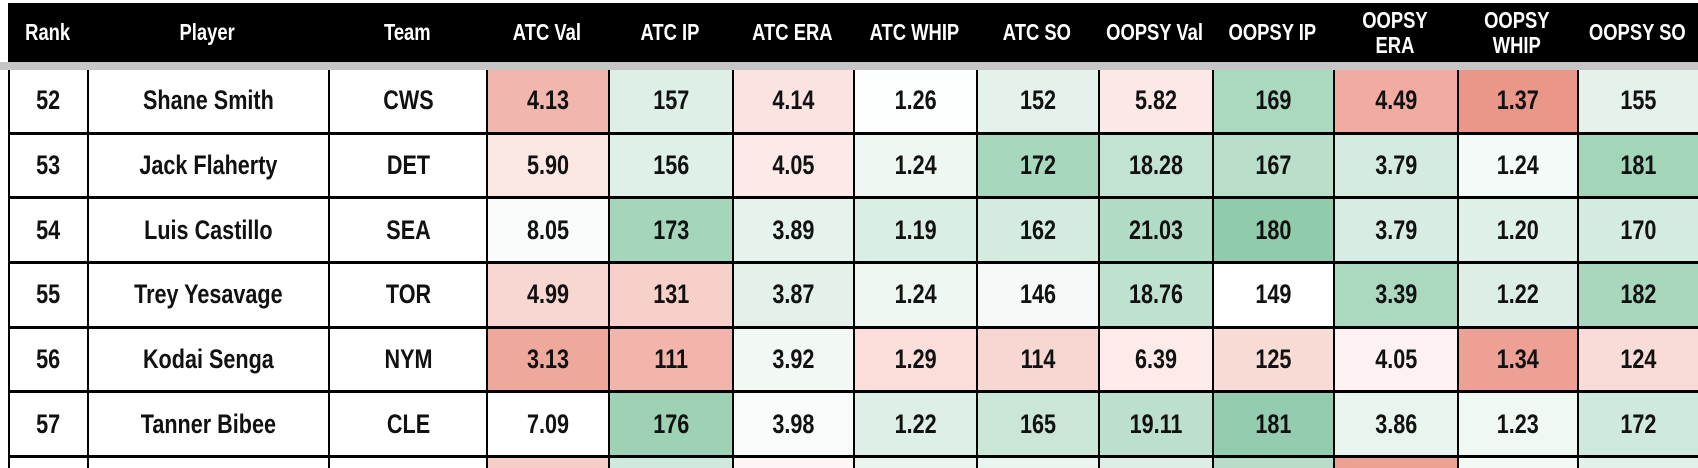 The height and width of the screenshot is (468, 1698). I want to click on cell-atc-val: 4.99, so click(547, 296).